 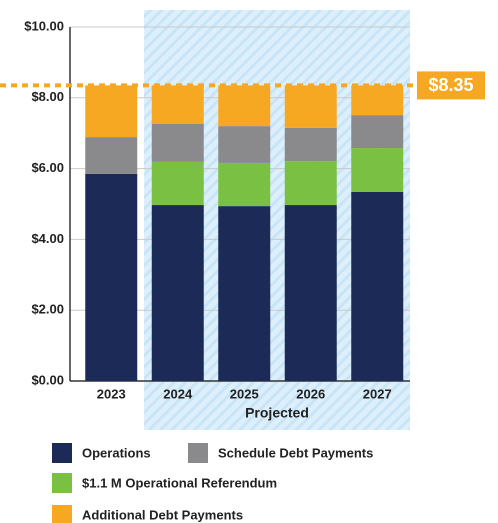 What do you see at coordinates (111, 393) in the screenshot?
I see `x-tick-label: 2023` at bounding box center [111, 393].